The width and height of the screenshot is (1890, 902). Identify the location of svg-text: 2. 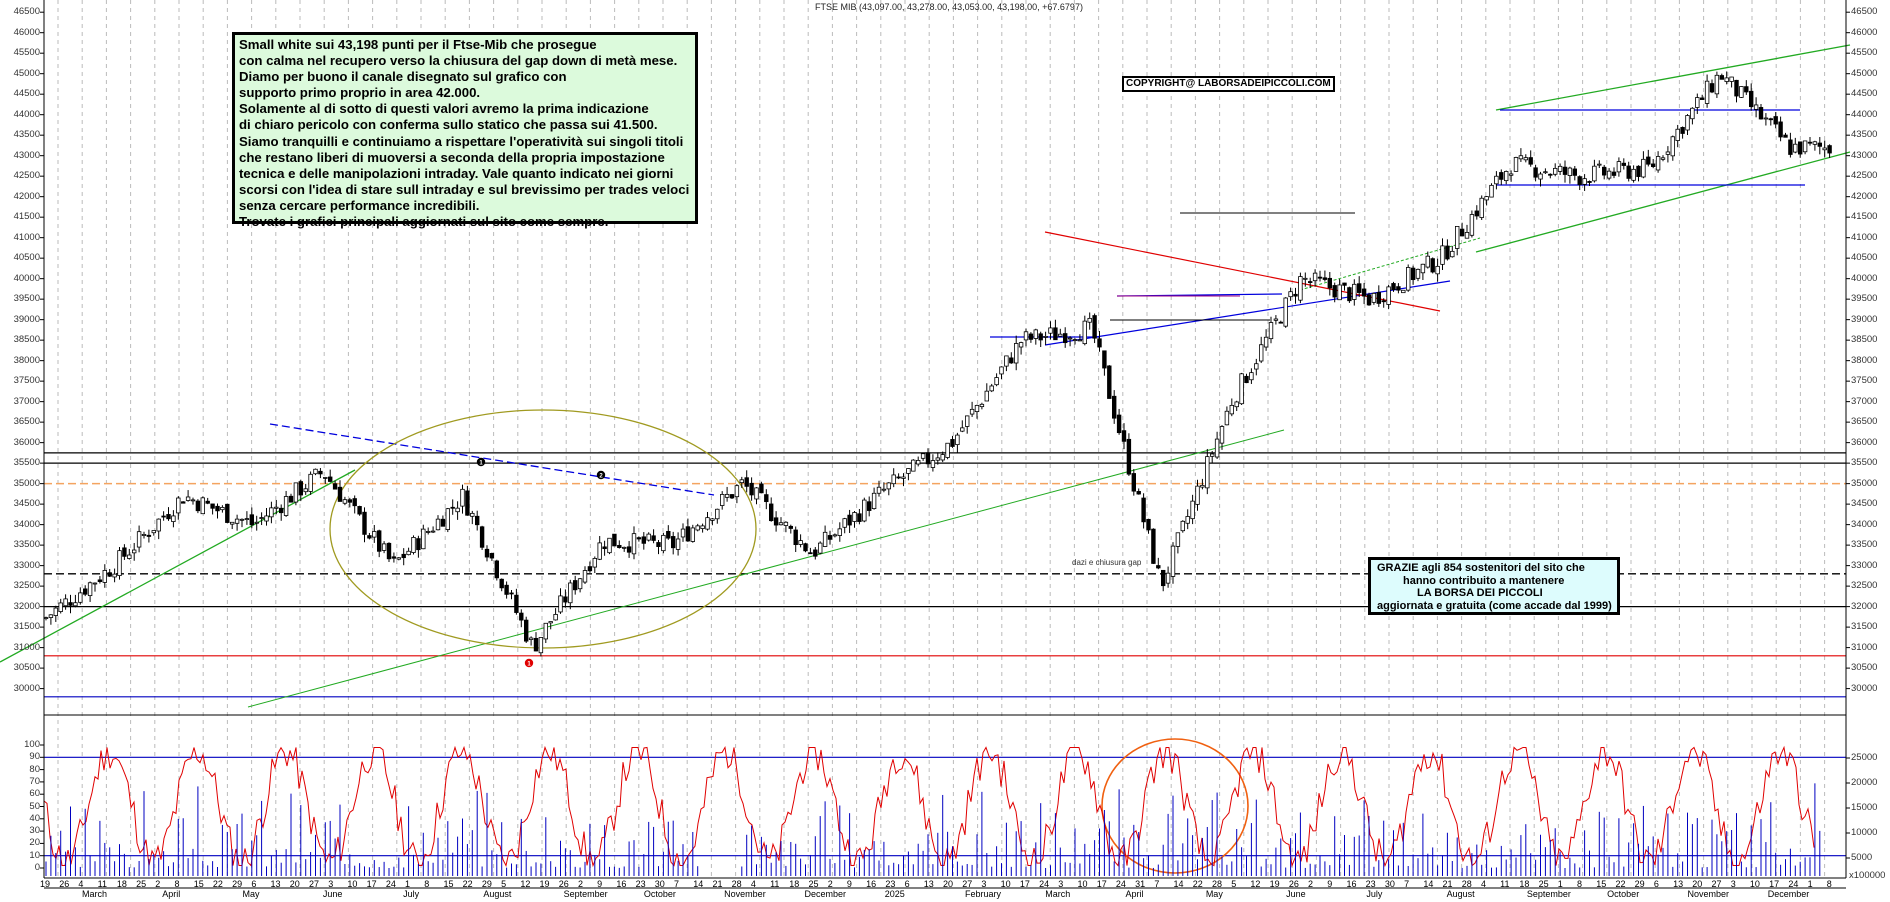
(601, 476).